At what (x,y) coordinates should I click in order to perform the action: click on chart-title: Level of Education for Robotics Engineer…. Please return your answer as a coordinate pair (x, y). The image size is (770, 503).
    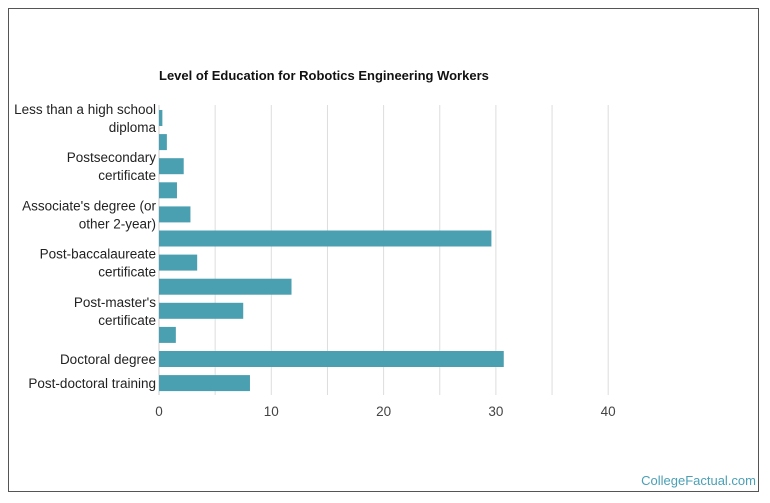
    Looking at the image, I should click on (324, 75).